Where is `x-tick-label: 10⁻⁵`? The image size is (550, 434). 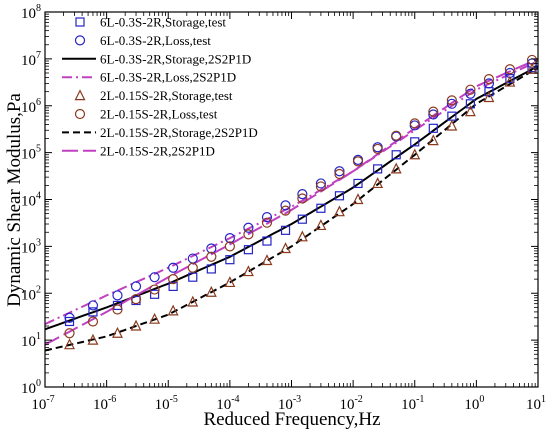
x-tick-label: 10⁻⁵ is located at coordinates (166, 403).